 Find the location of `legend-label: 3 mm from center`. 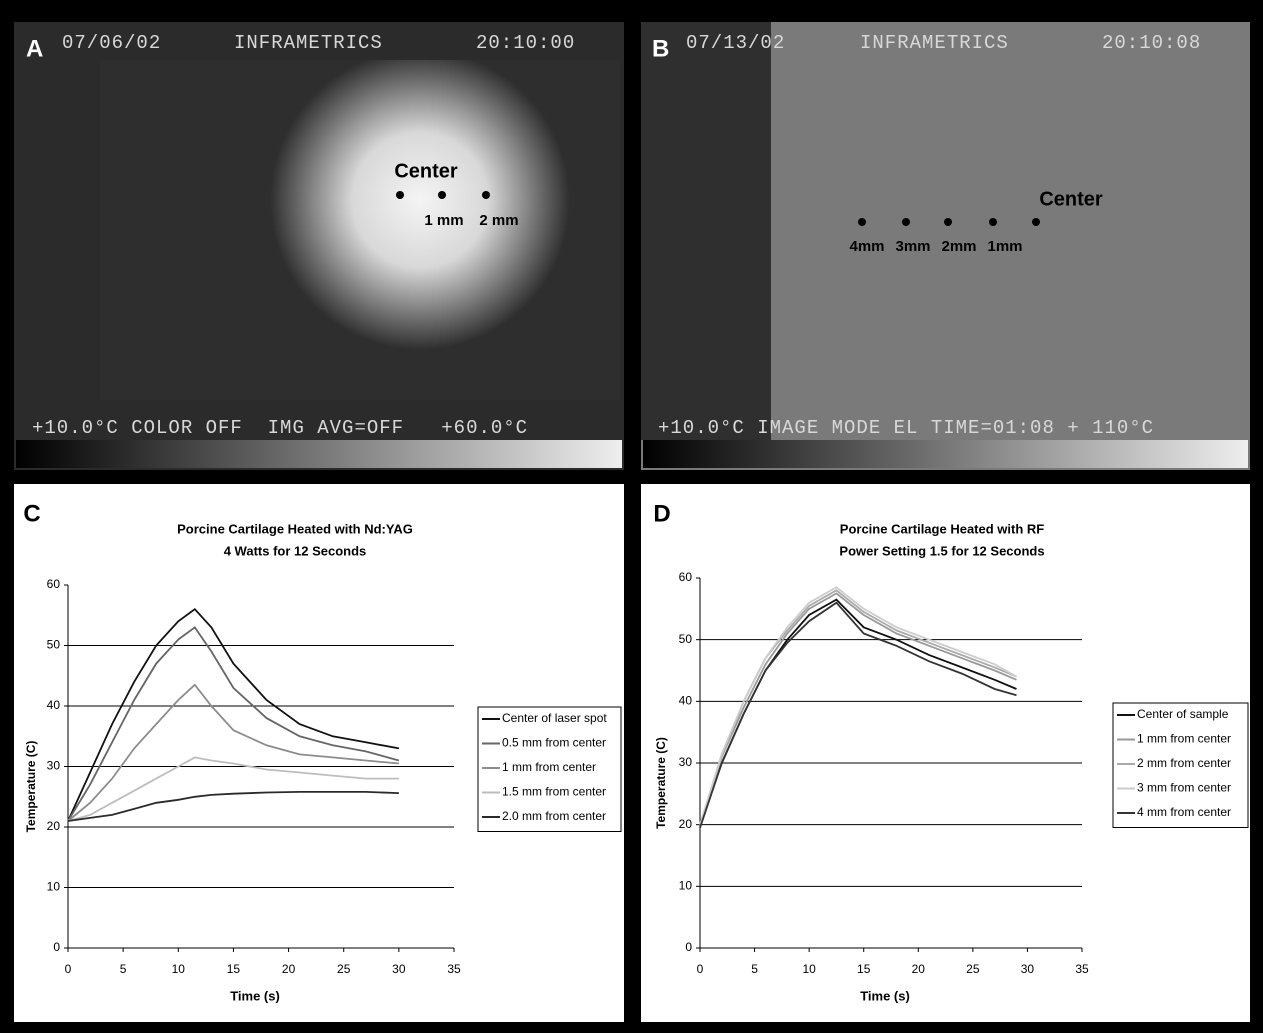

legend-label: 3 mm from center is located at coordinates (1184, 788).